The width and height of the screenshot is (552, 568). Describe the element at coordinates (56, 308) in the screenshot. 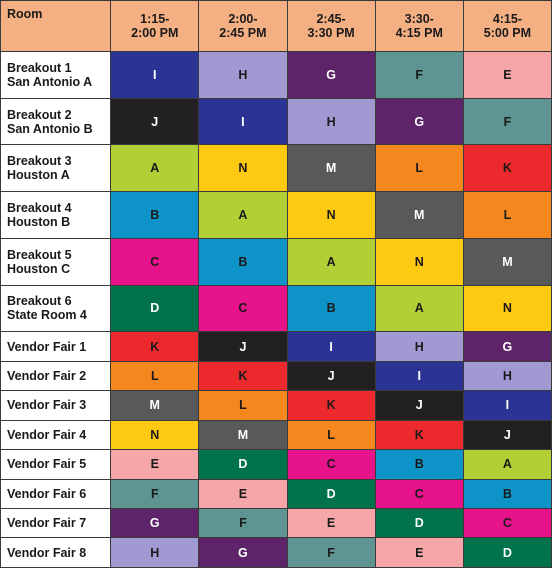

I see `room-name: Breakout 6 State Room 4` at that location.